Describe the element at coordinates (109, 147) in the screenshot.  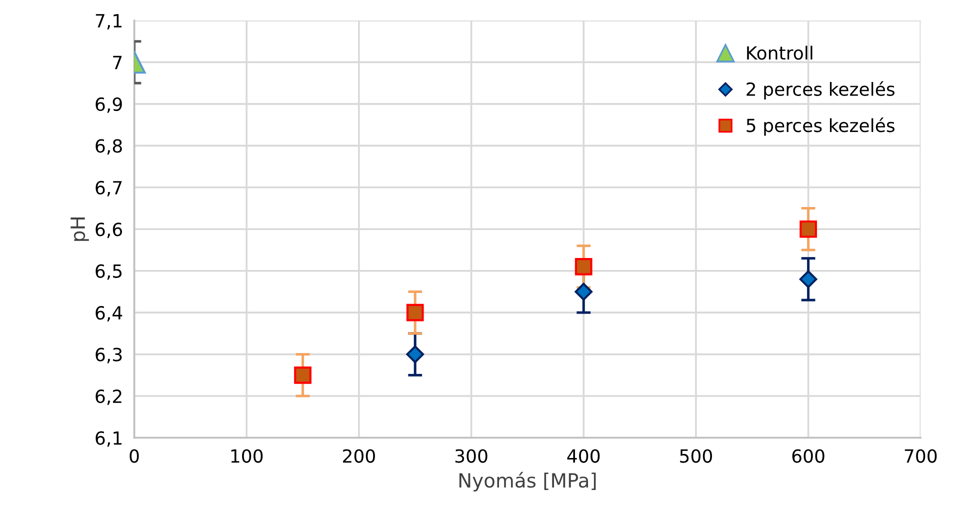
I see `y-tick-label: 6,8` at that location.